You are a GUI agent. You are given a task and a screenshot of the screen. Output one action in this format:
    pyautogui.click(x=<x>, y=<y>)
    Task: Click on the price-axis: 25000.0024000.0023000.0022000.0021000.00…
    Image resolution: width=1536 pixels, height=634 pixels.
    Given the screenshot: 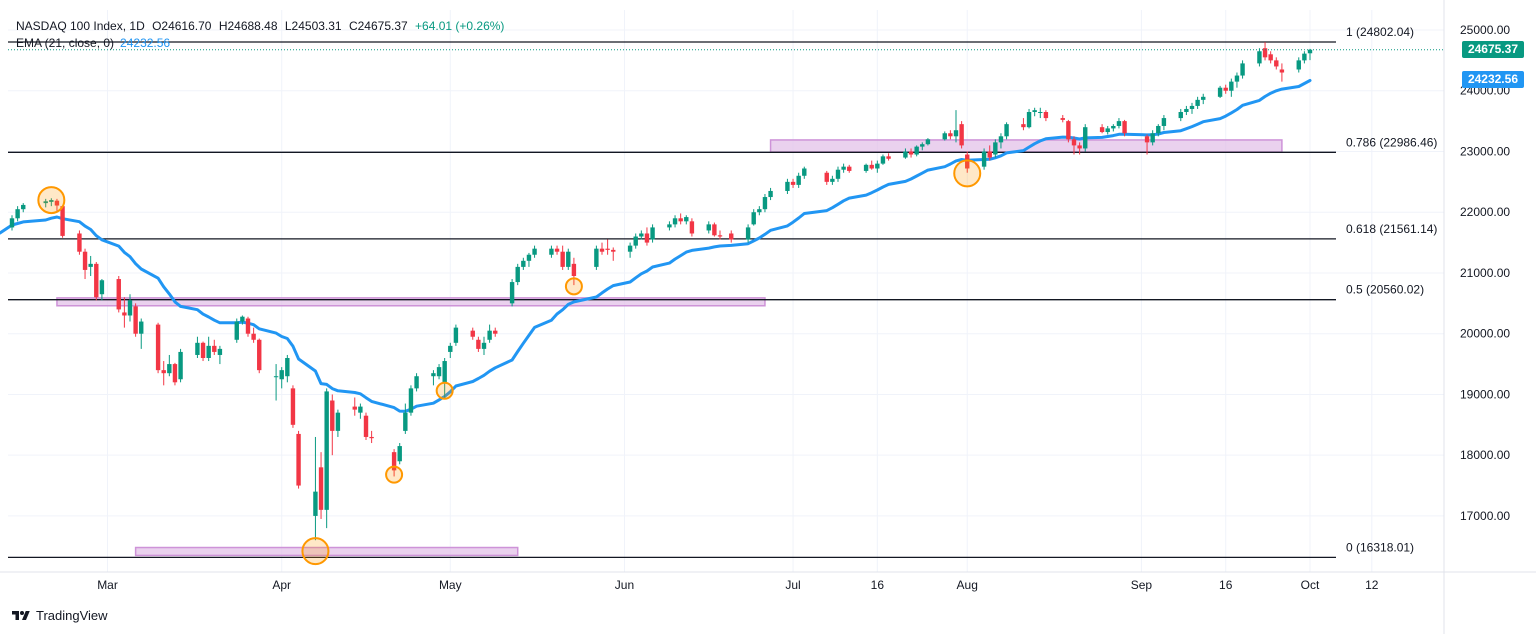 What is the action you would take?
    pyautogui.click(x=1476, y=317)
    